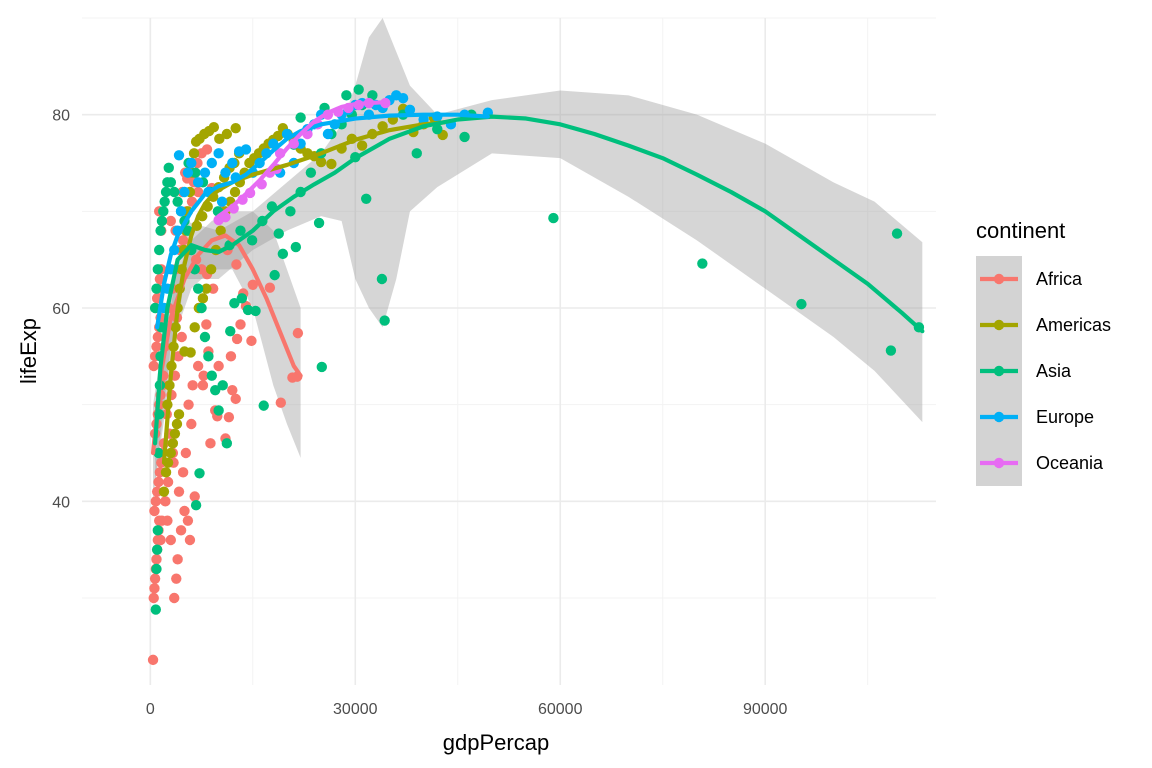 Image resolution: width=1152 pixels, height=768 pixels. Describe the element at coordinates (61, 116) in the screenshot. I see `y-tick-label: 80` at that location.